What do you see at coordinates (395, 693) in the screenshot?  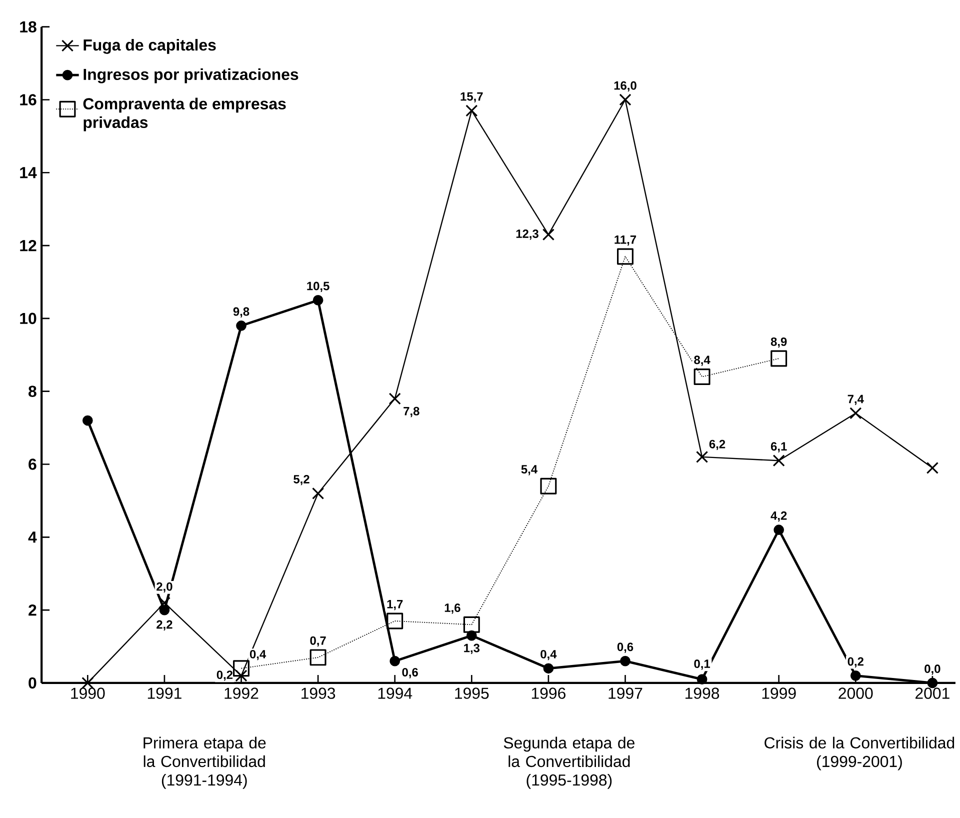 I see `x-tick-label: 1994` at bounding box center [395, 693].